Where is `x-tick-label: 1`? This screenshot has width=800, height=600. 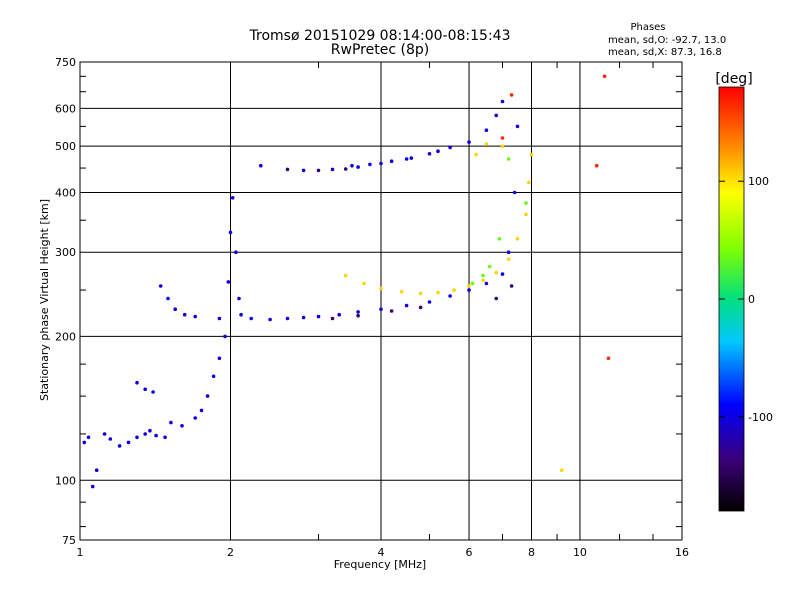
x-tick-label: 1 is located at coordinates (80, 552).